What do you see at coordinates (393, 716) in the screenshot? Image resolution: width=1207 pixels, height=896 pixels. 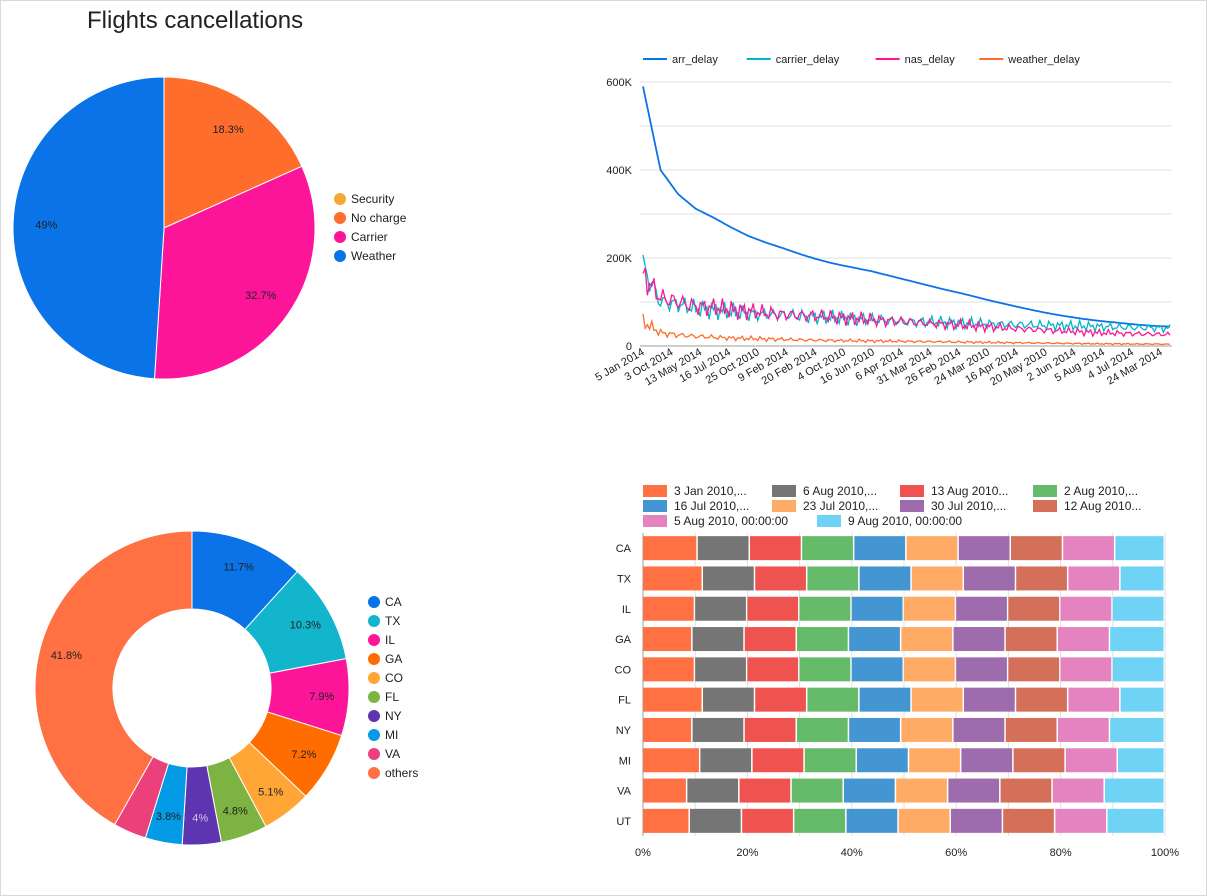 I see `legend-label: NY` at bounding box center [393, 716].